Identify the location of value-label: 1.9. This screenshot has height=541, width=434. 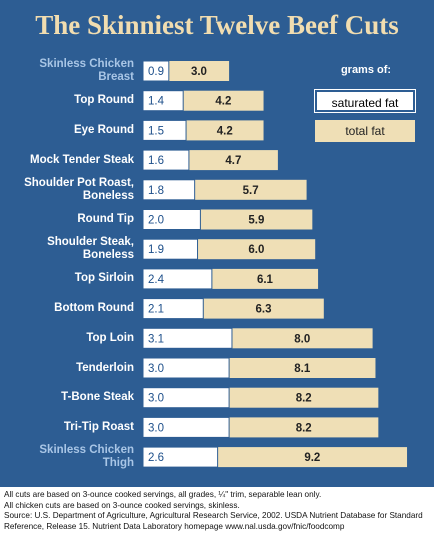
(156, 250).